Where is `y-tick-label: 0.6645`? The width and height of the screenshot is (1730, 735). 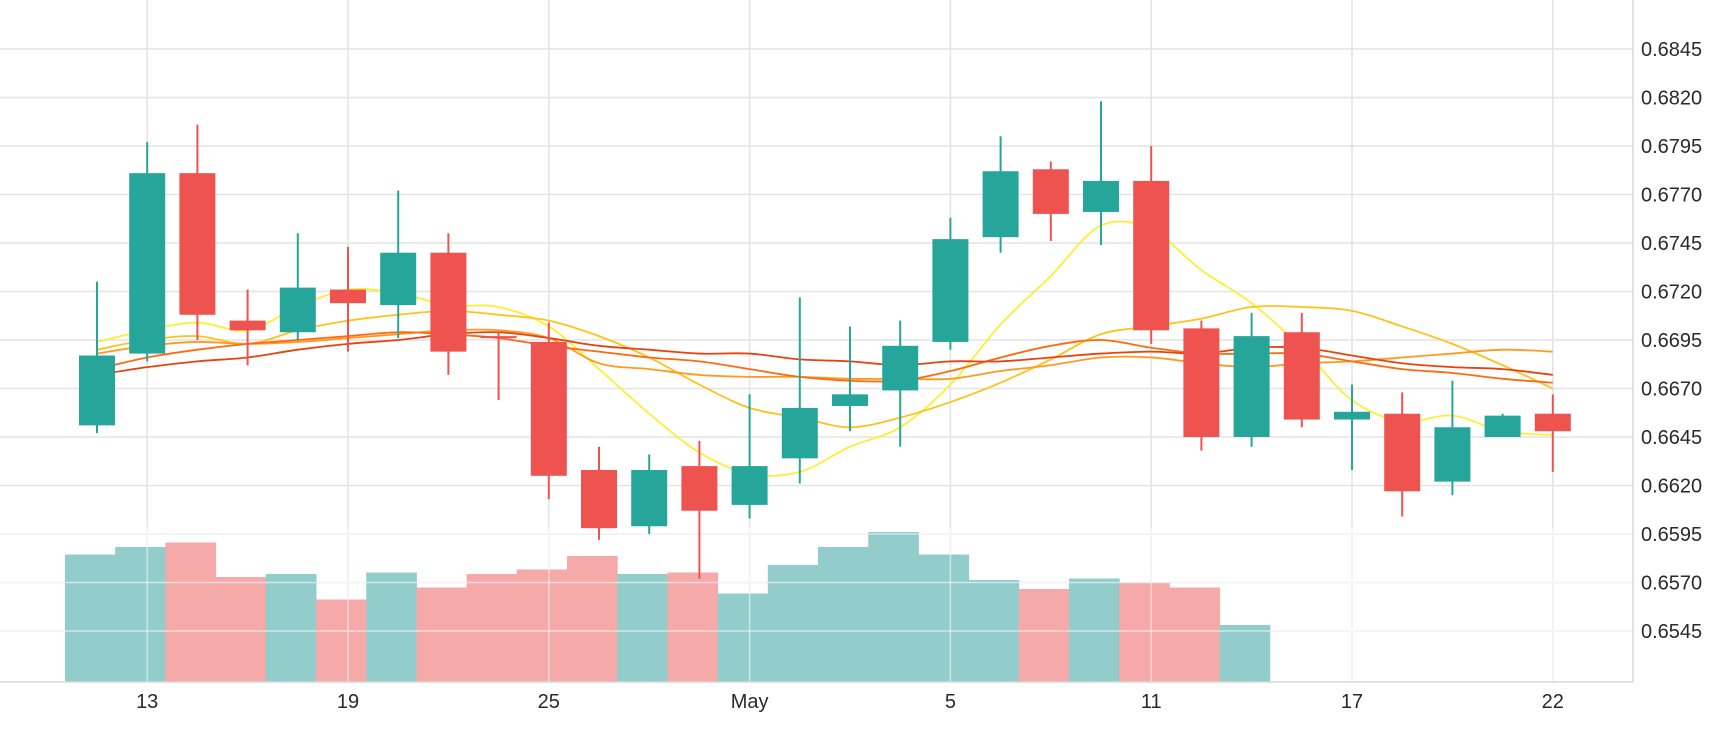 y-tick-label: 0.6645 is located at coordinates (1671, 438).